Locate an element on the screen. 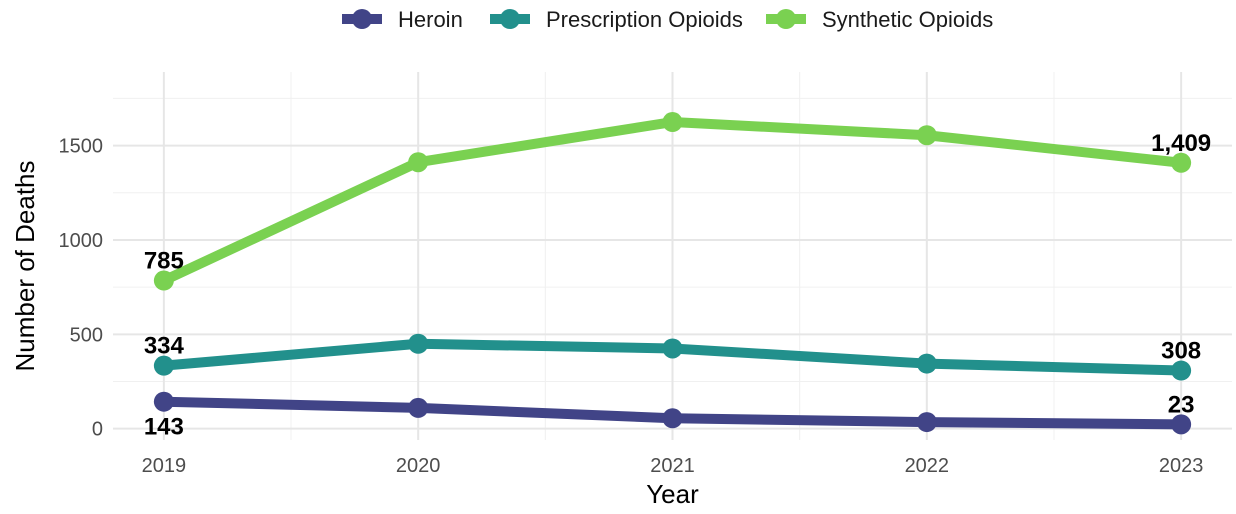 The height and width of the screenshot is (514, 1236). legend-label: Synthetic Opioids is located at coordinates (907, 19).